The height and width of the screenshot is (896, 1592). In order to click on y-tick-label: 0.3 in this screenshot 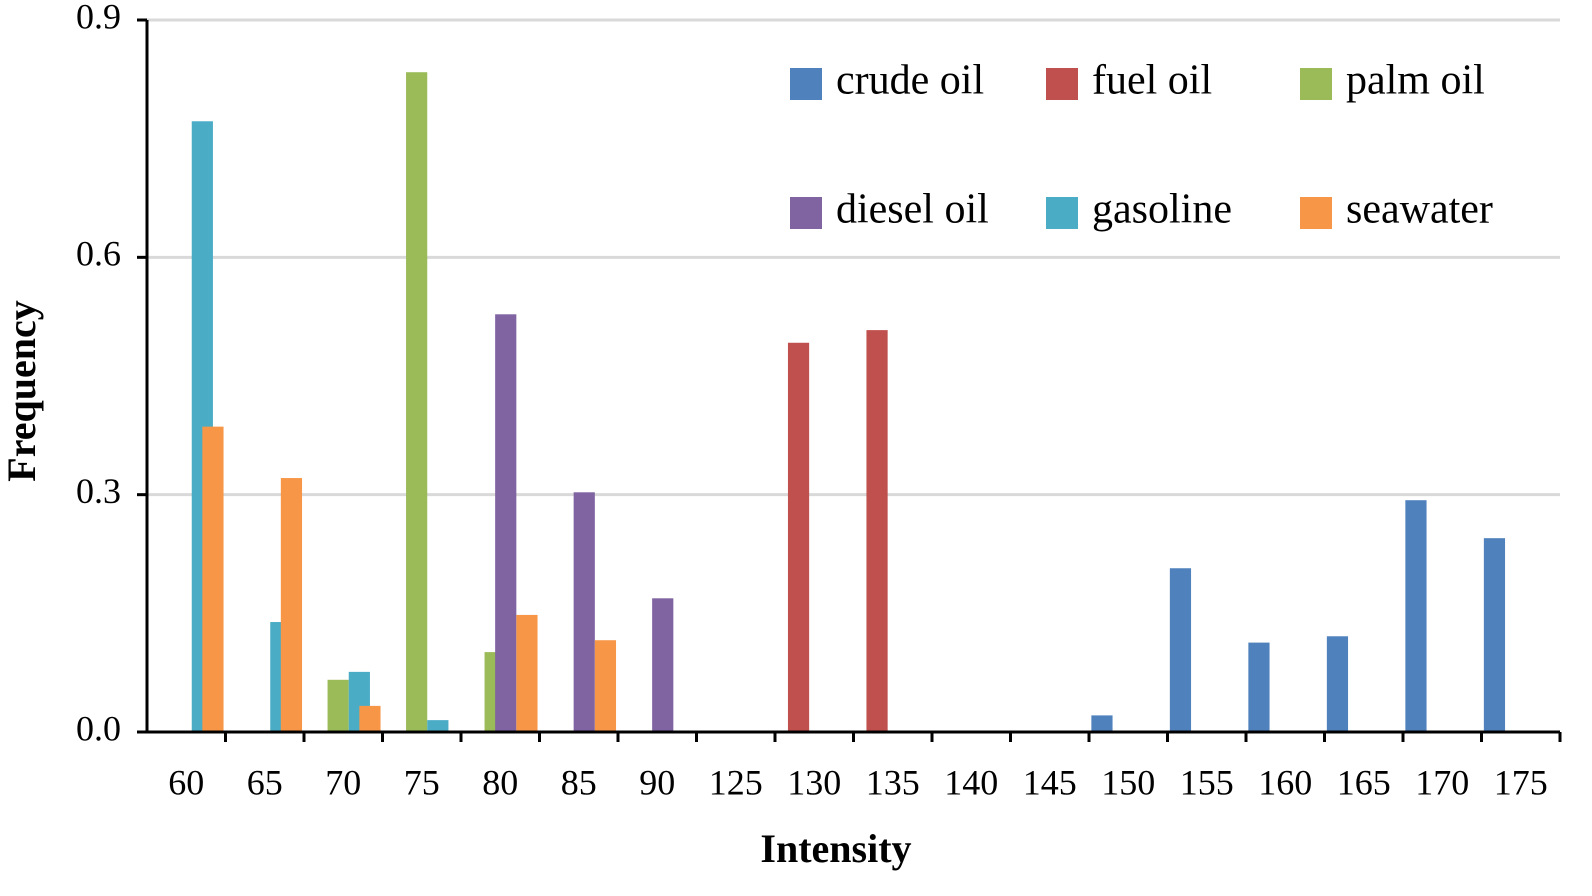, I will do `click(98, 491)`.